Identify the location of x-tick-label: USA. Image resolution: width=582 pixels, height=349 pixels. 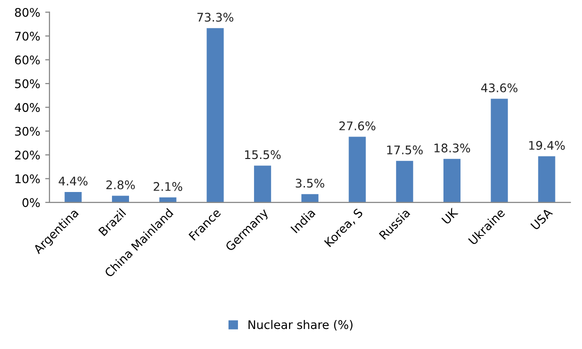
(542, 219).